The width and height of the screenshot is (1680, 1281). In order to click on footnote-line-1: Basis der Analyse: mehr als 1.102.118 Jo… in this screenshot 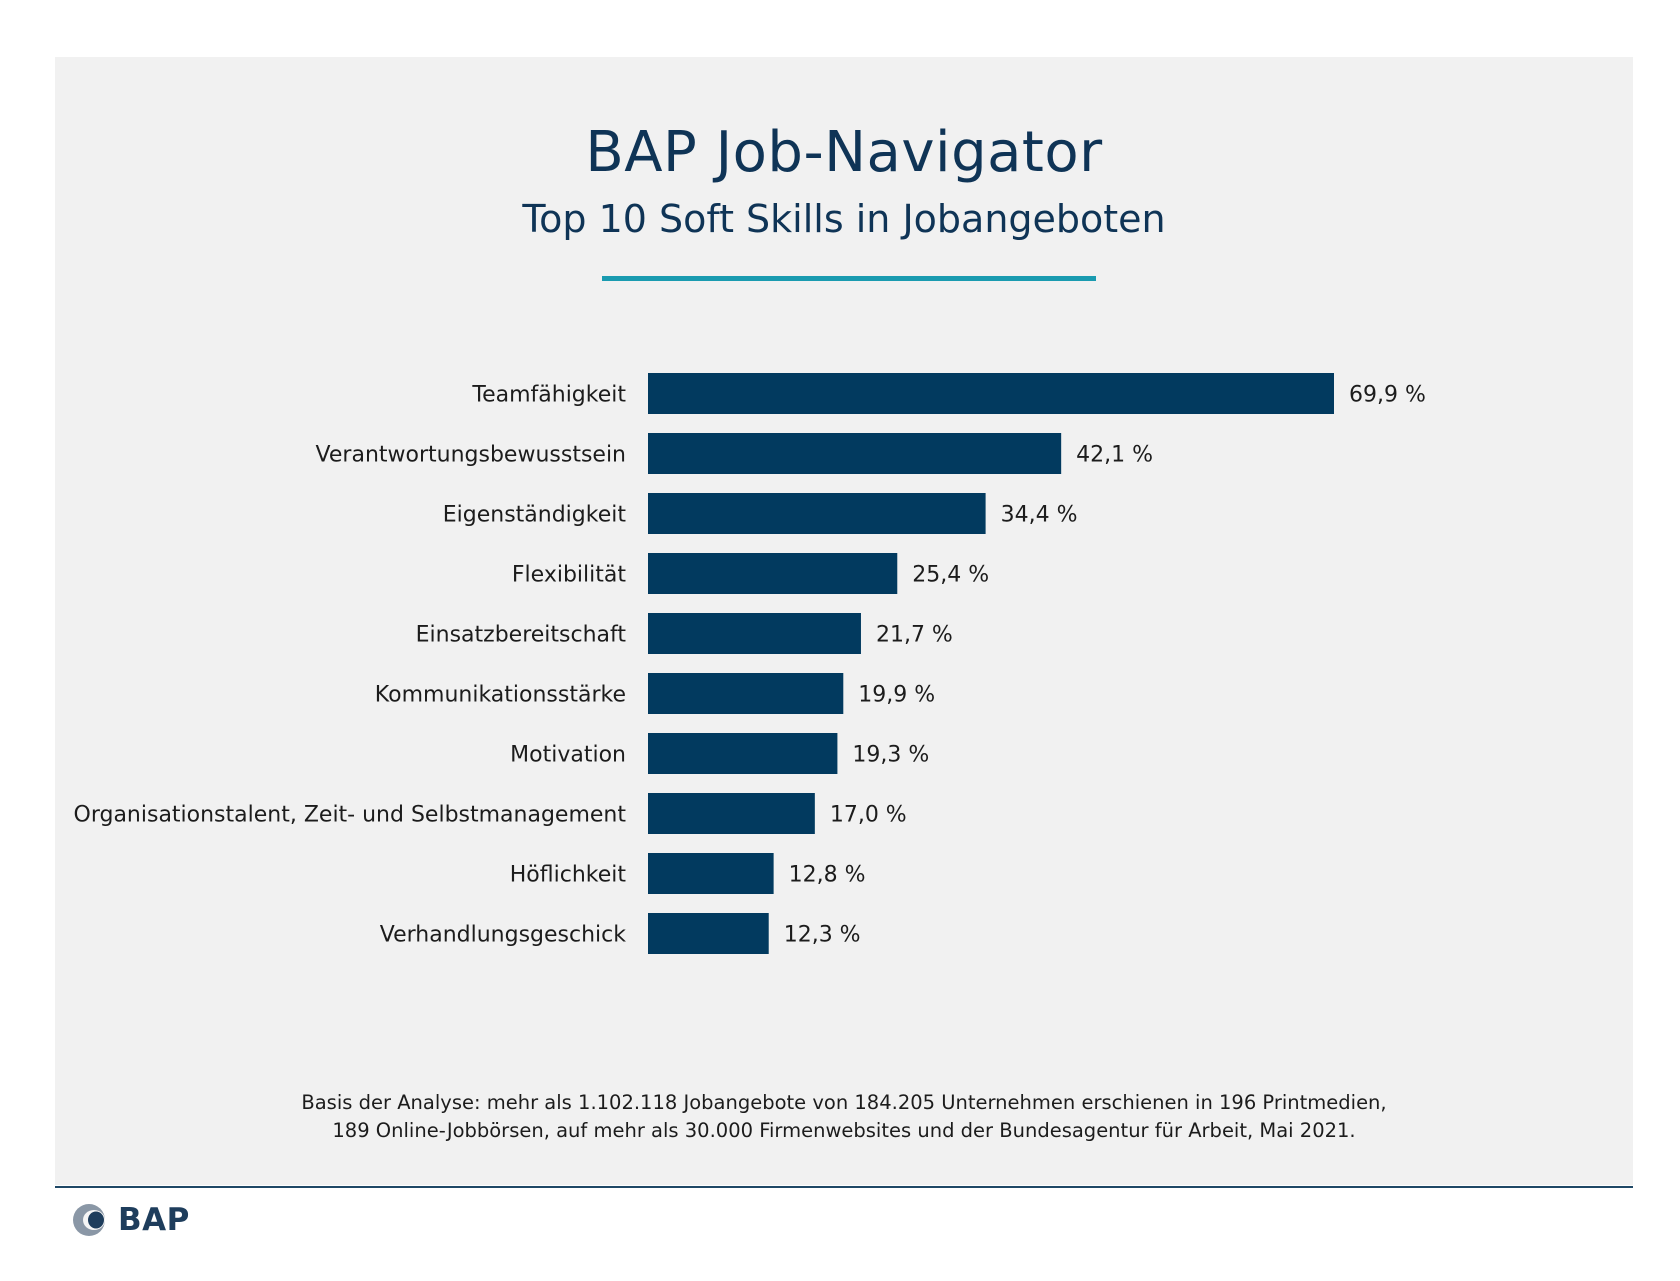, I will do `click(844, 1102)`.